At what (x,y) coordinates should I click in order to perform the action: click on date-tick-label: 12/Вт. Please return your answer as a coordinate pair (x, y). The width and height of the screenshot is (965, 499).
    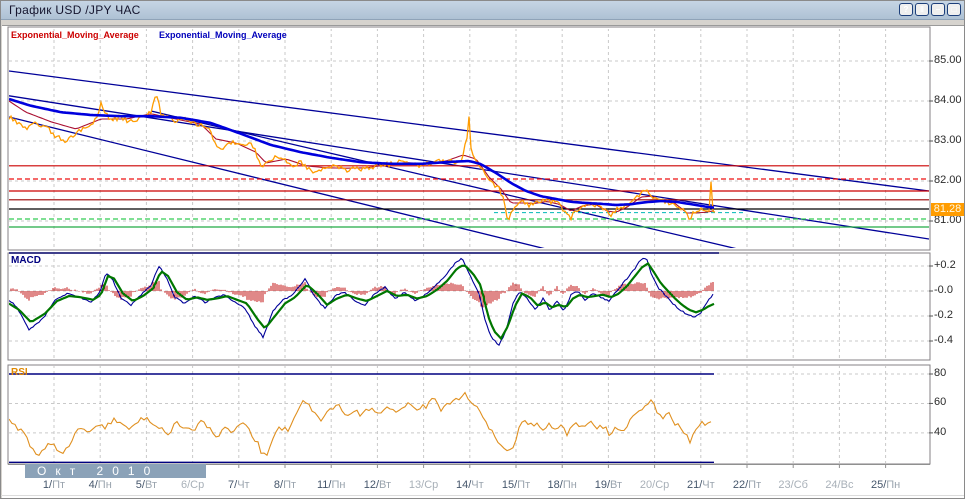
    Looking at the image, I should click on (377, 485).